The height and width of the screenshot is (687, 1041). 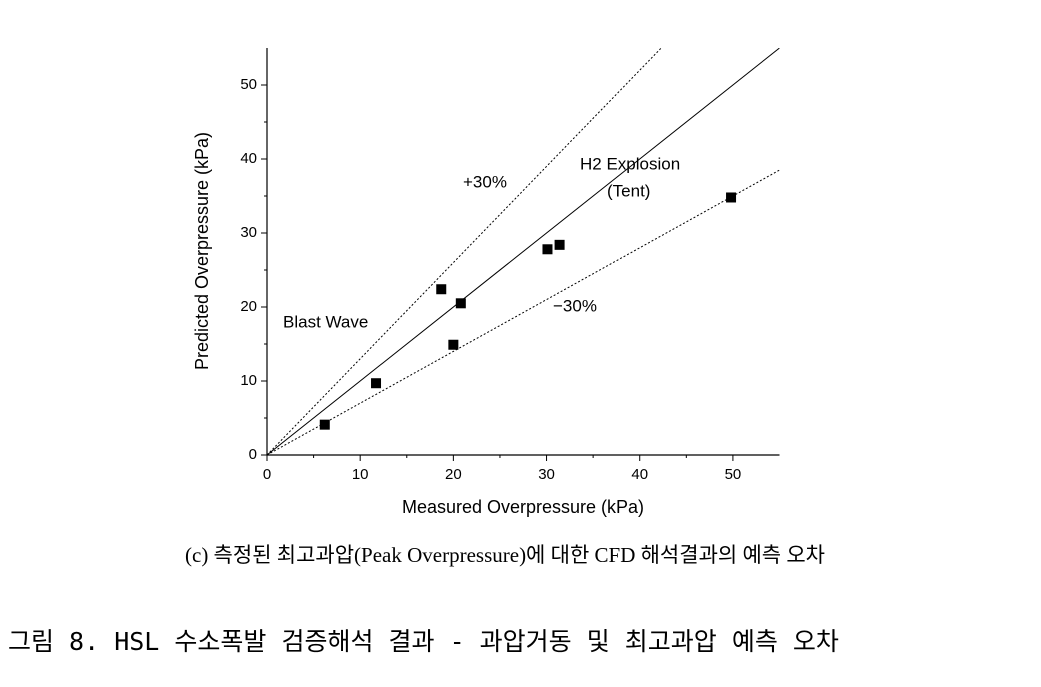 What do you see at coordinates (523, 507) in the screenshot?
I see `x-axis-title: Measured Overpressure (kPa)` at bounding box center [523, 507].